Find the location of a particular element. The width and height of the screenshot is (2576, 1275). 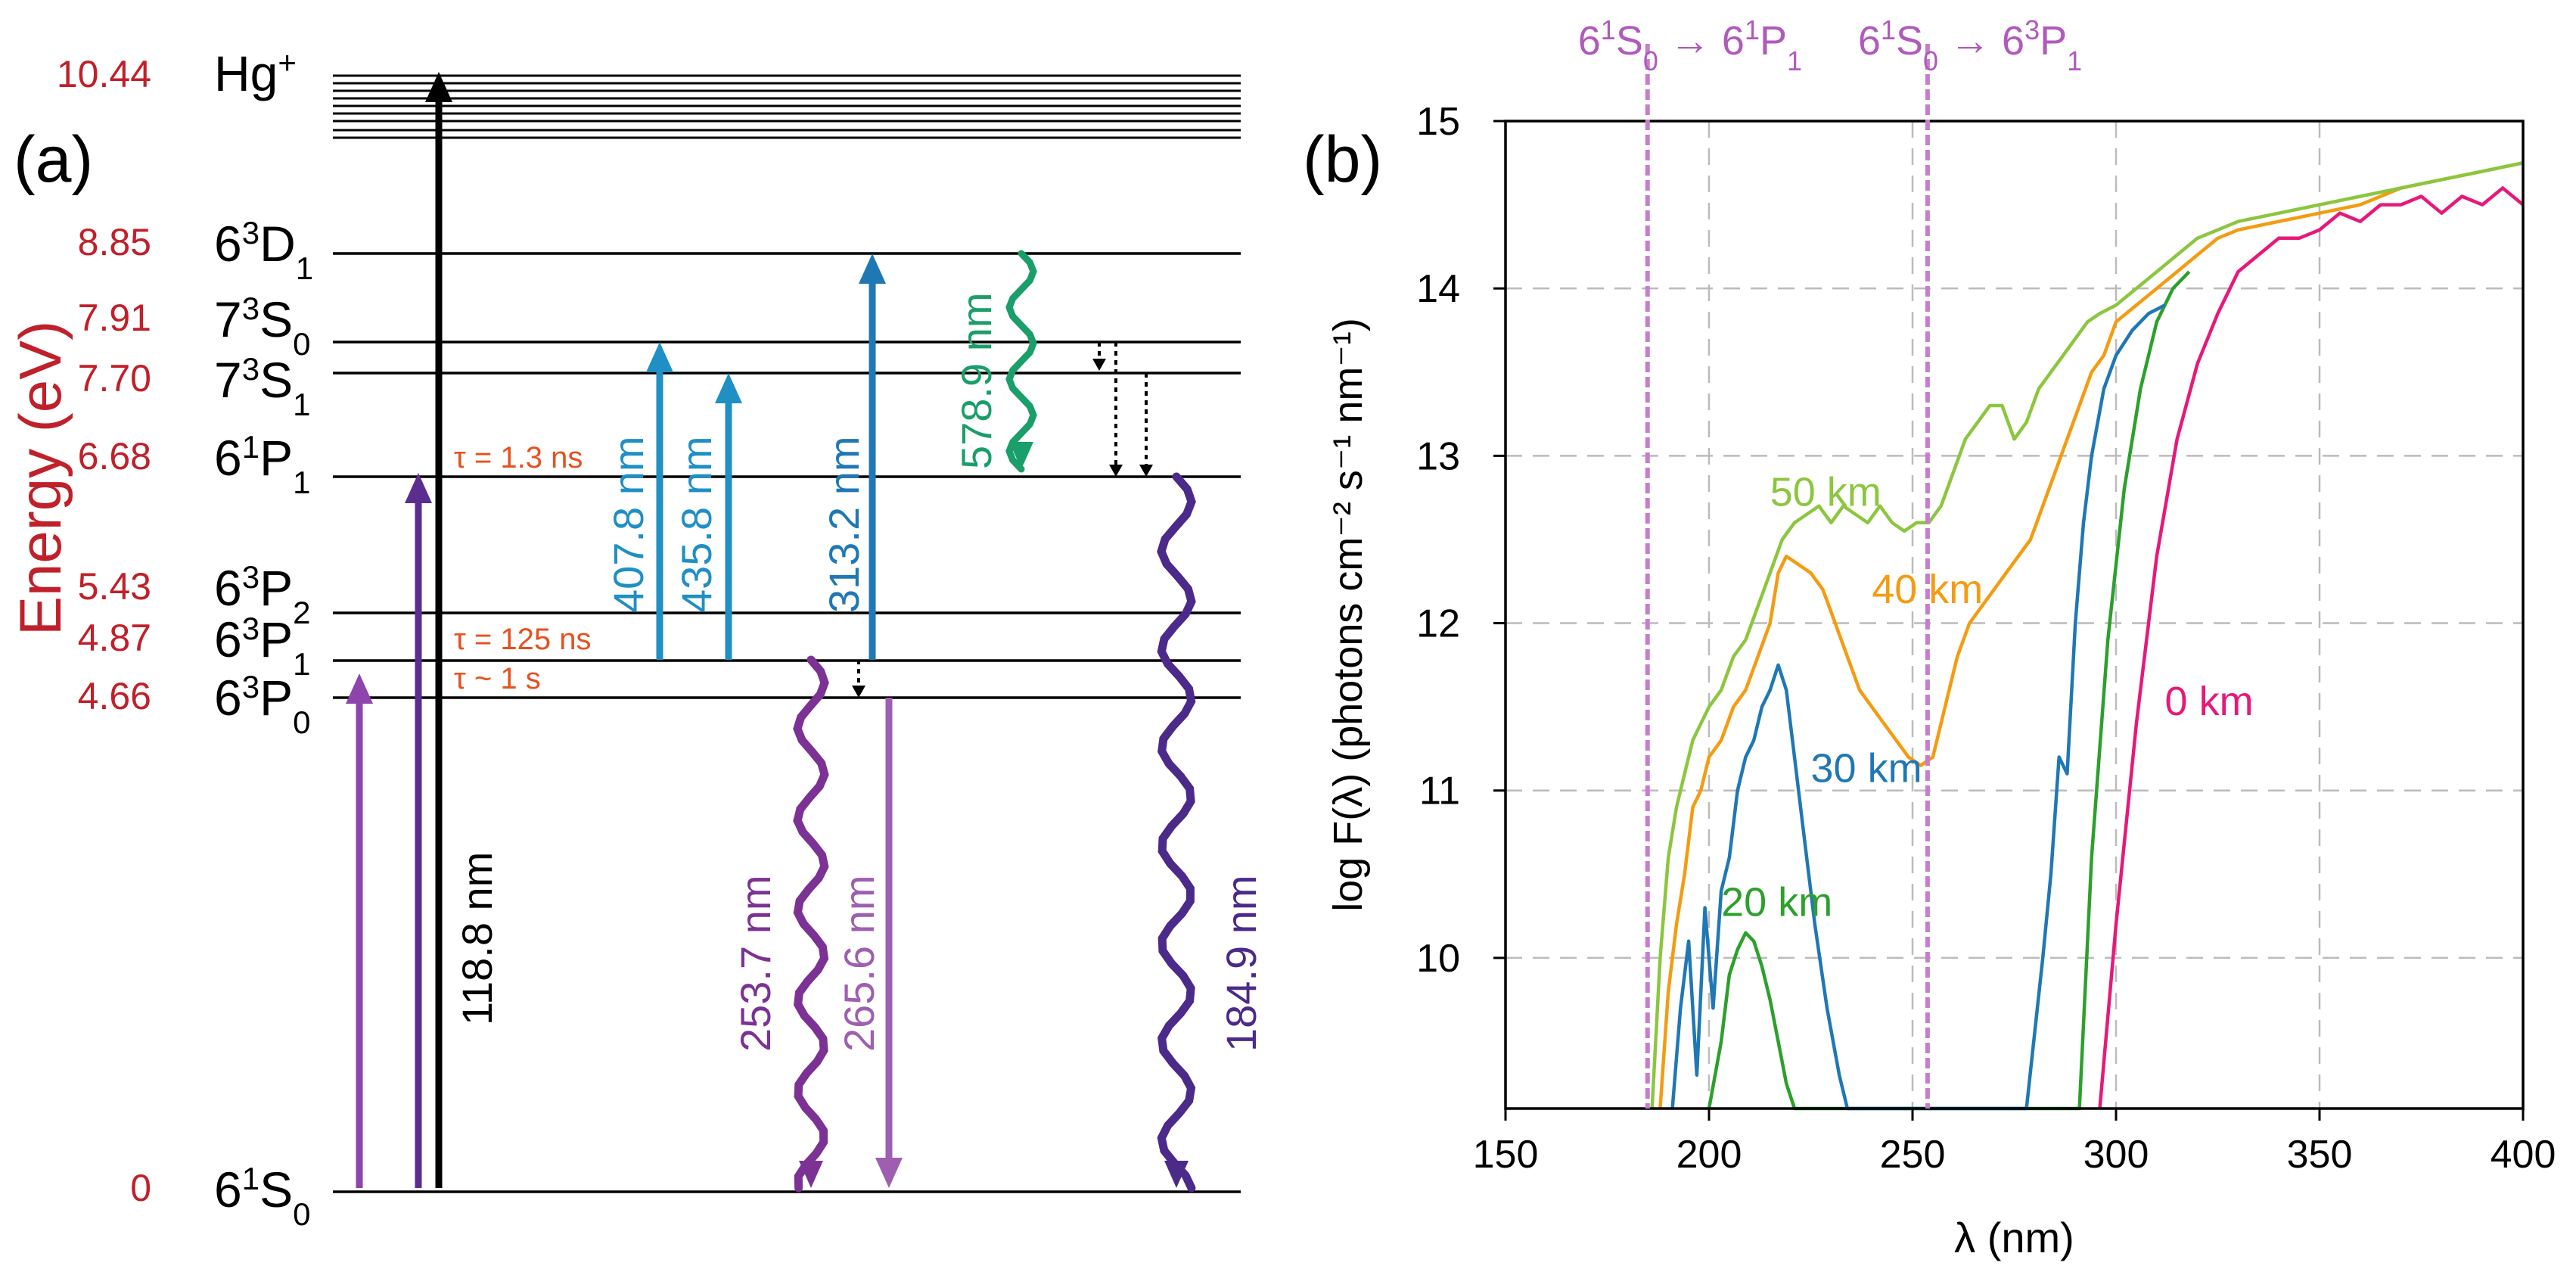

transition-label-118-8: 118.8 nm is located at coordinates (477, 938).